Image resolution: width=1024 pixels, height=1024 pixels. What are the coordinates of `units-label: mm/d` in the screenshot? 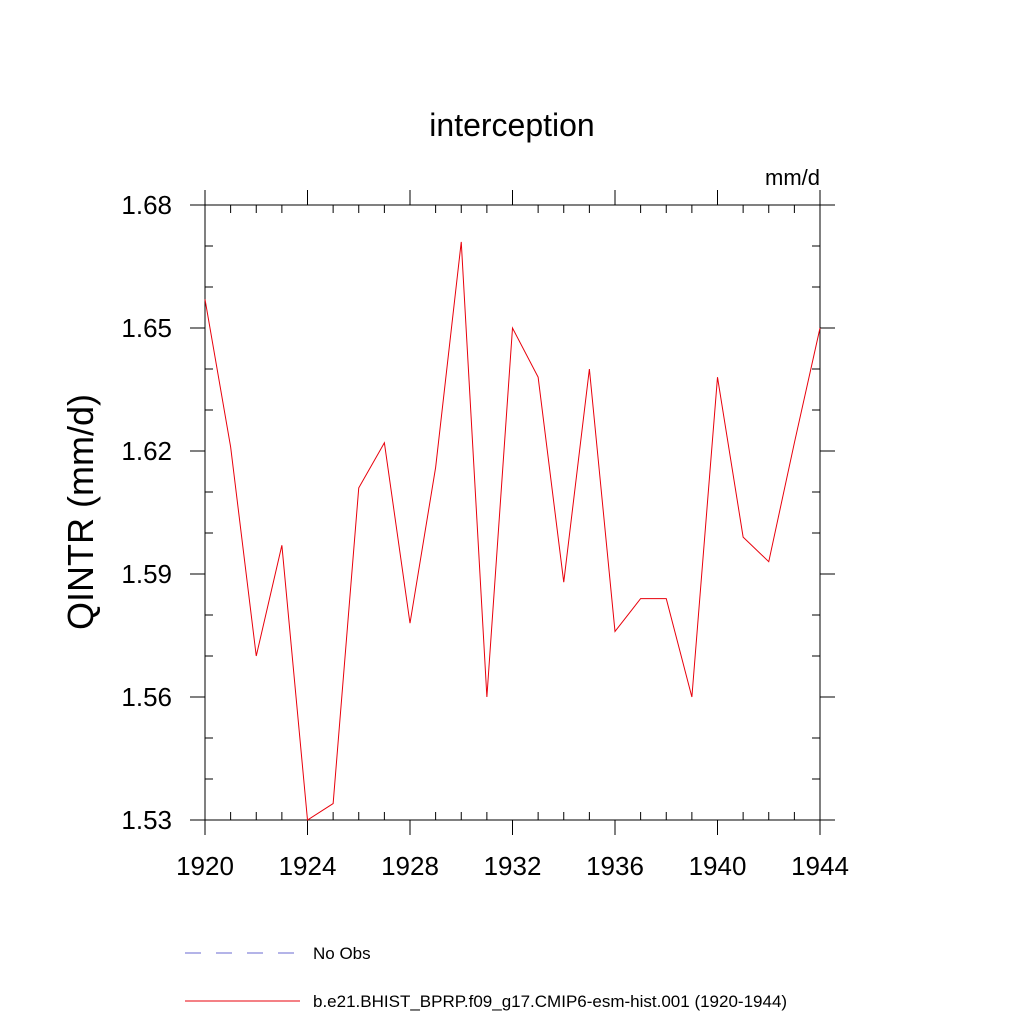 It's located at (792, 177).